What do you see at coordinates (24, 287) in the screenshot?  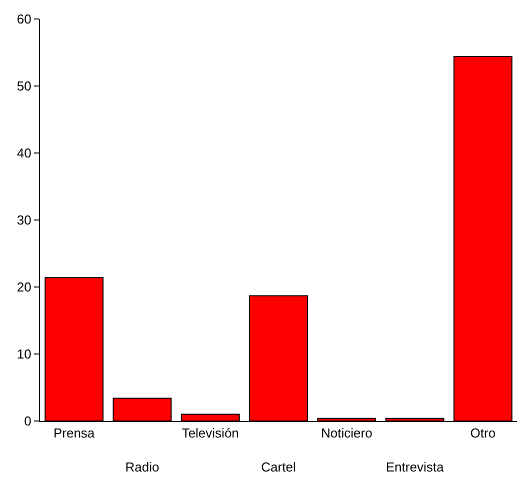 I see `y-tick-label: 20` at bounding box center [24, 287].